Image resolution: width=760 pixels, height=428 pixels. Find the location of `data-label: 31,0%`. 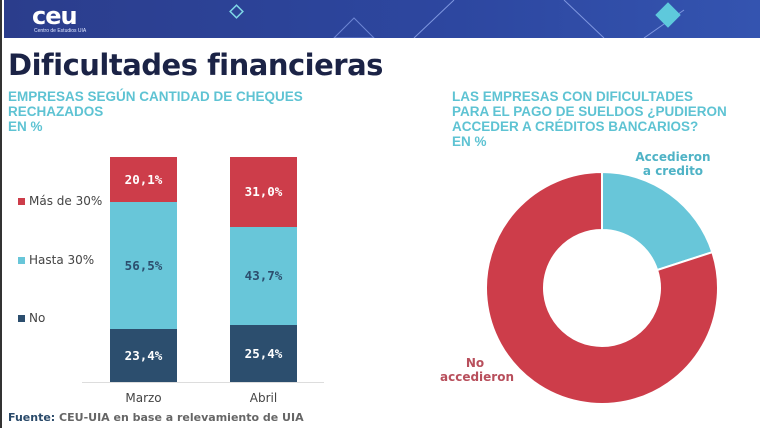

data-label: 31,0% is located at coordinates (263, 192).